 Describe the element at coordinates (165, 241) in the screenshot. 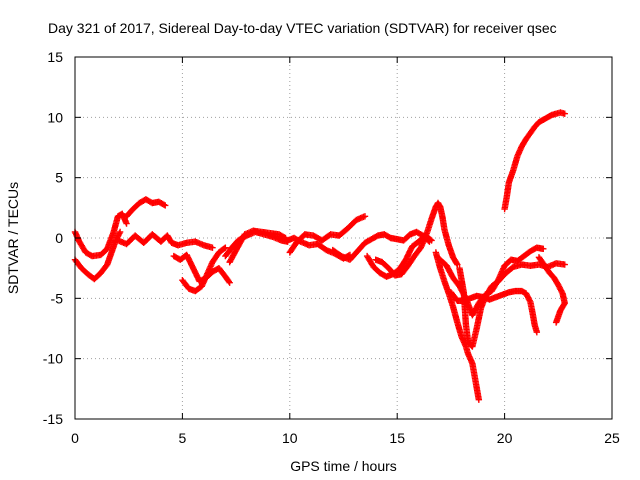

I see `series-trace-d` at that location.